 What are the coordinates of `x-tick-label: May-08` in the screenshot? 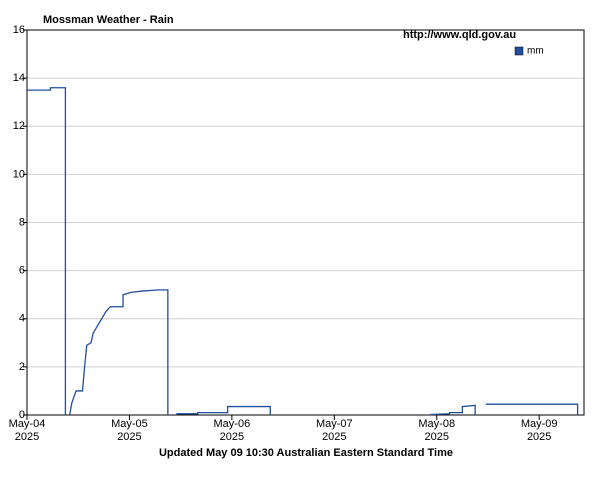 It's located at (436, 424).